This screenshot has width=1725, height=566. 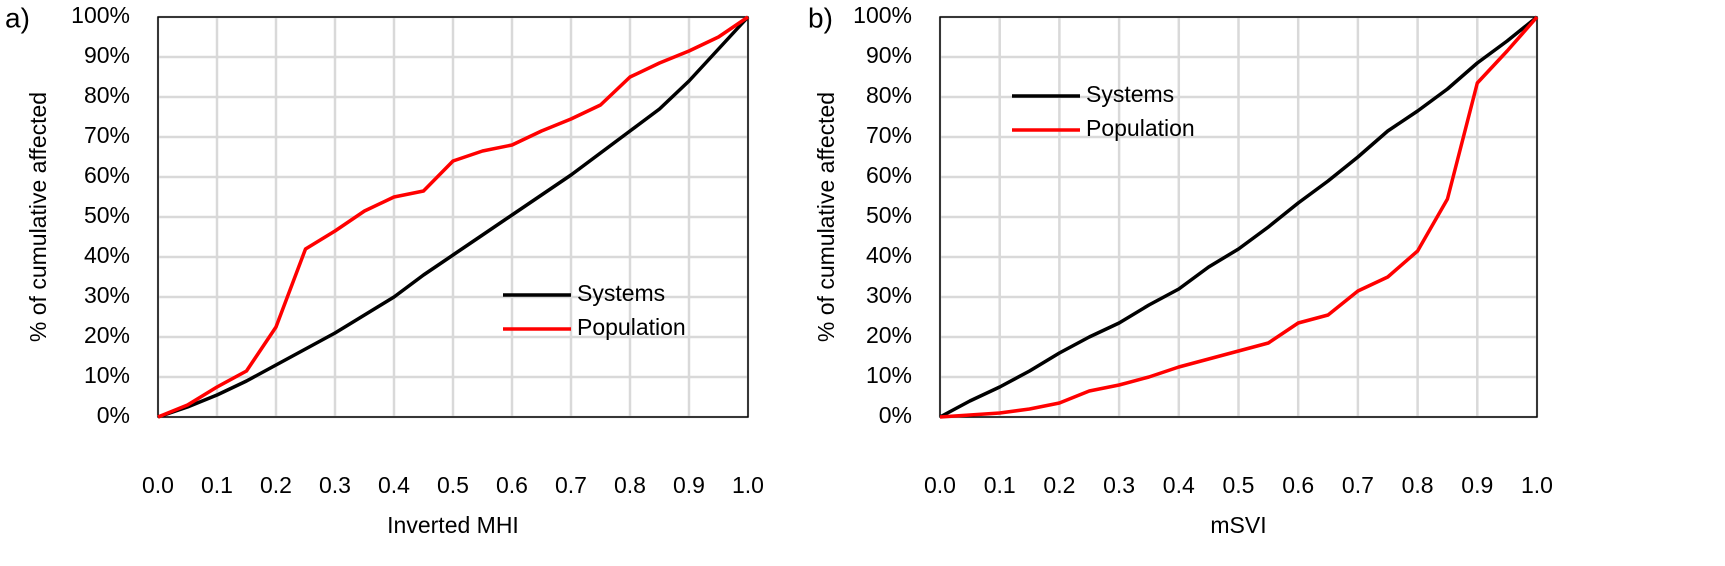 I want to click on x-axis-label: mSVI, so click(x=1238, y=525).